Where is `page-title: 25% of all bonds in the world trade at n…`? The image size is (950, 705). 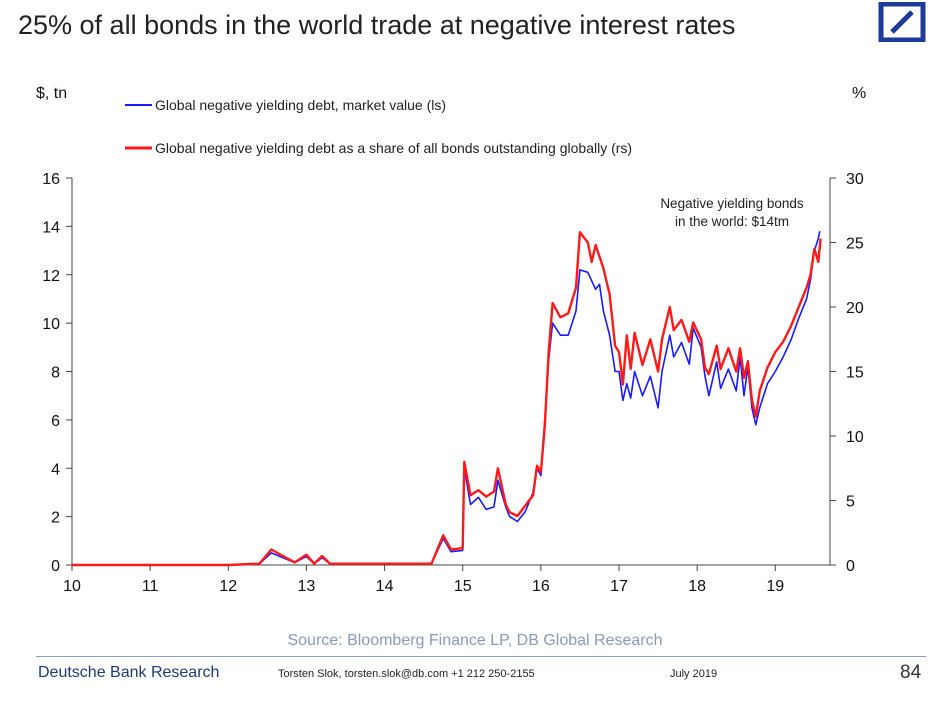
page-title: 25% of all bonds in the world trade at n… is located at coordinates (377, 25).